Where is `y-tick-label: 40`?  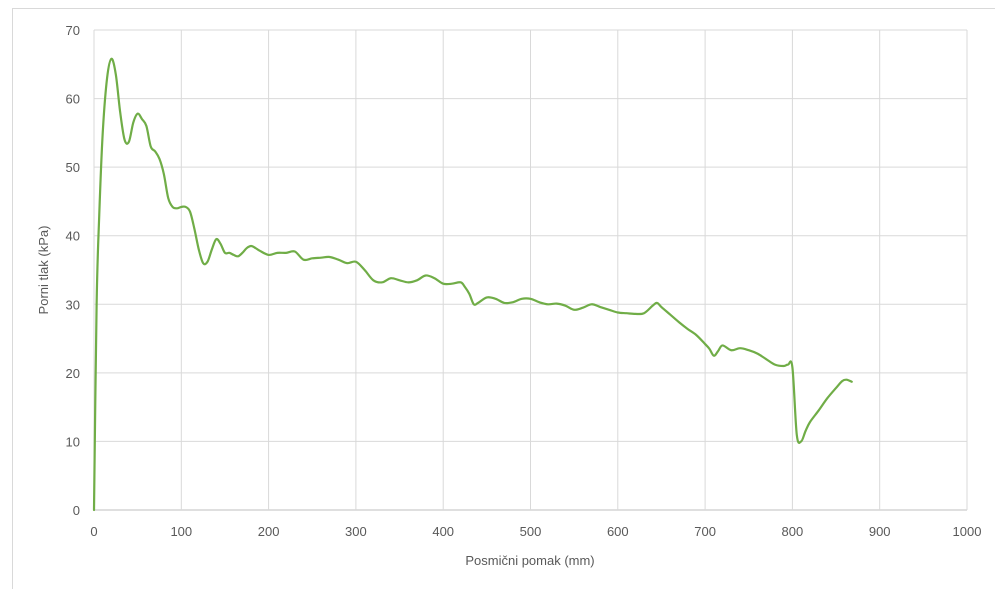 y-tick-label: 40 is located at coordinates (73, 236).